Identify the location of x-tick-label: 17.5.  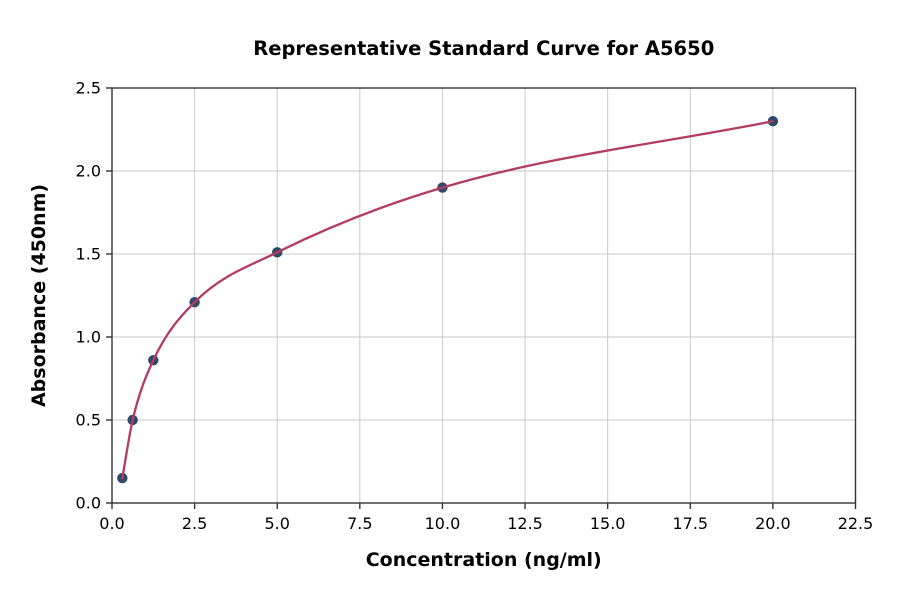
(690, 523).